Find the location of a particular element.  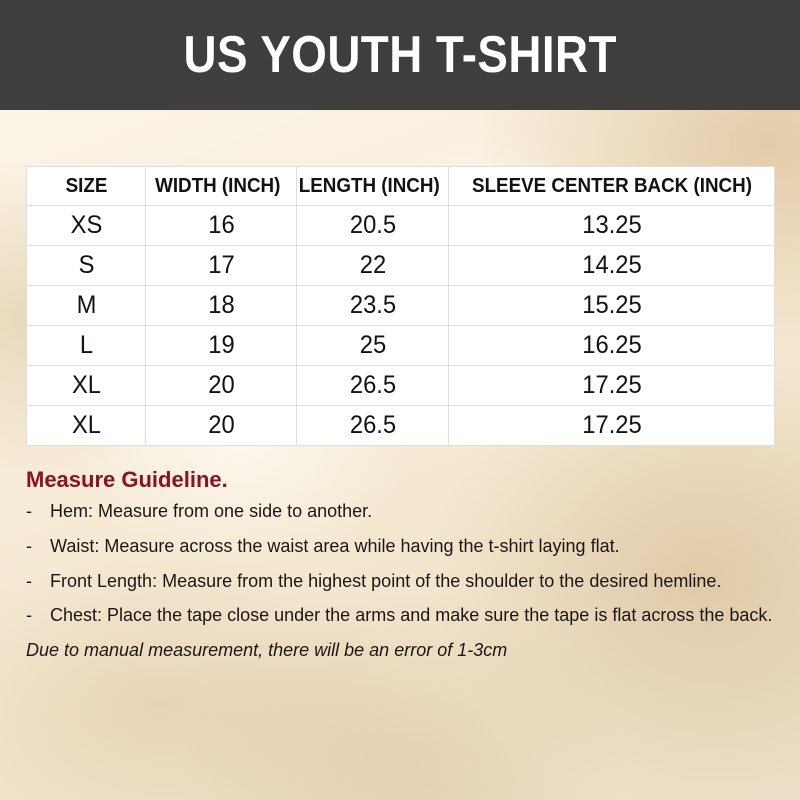

cell-length: 25 is located at coordinates (372, 345).